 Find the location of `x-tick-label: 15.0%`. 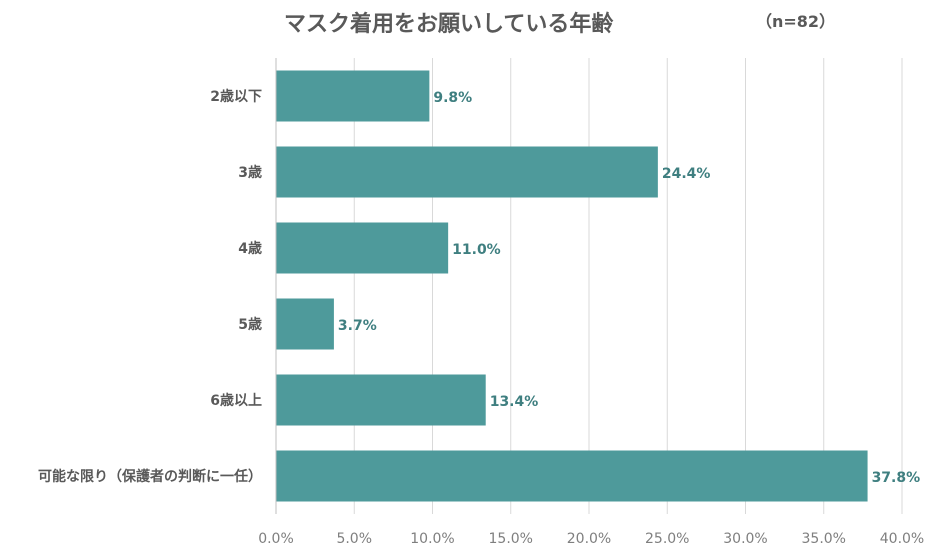

x-tick-label: 15.0% is located at coordinates (511, 537).